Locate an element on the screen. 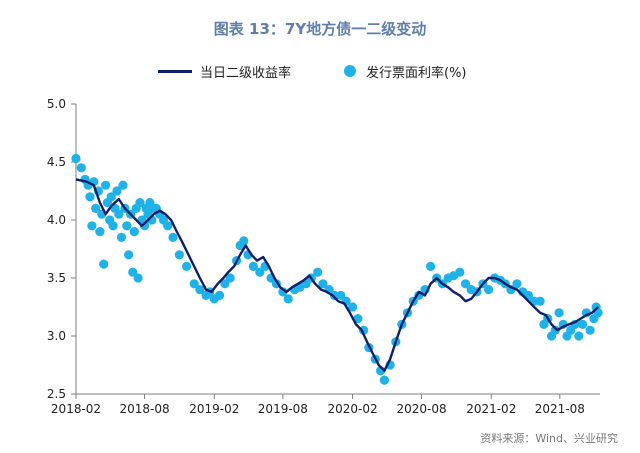 Image resolution: width=640 pixels, height=453 pixels. y-tick-label: 4.0 is located at coordinates (56, 220).